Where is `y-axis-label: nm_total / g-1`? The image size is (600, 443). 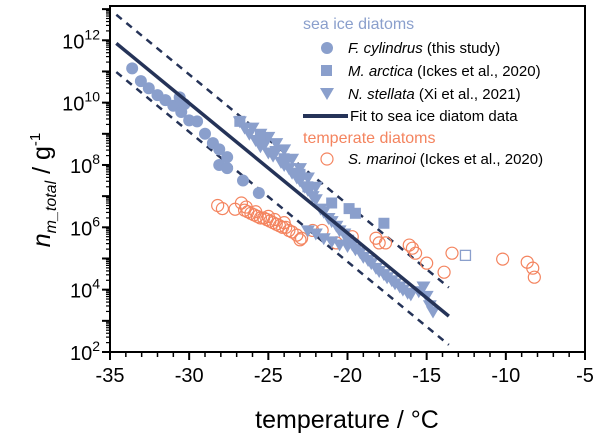
y-axis-label: nm_total / g-1 is located at coordinates (43, 190).